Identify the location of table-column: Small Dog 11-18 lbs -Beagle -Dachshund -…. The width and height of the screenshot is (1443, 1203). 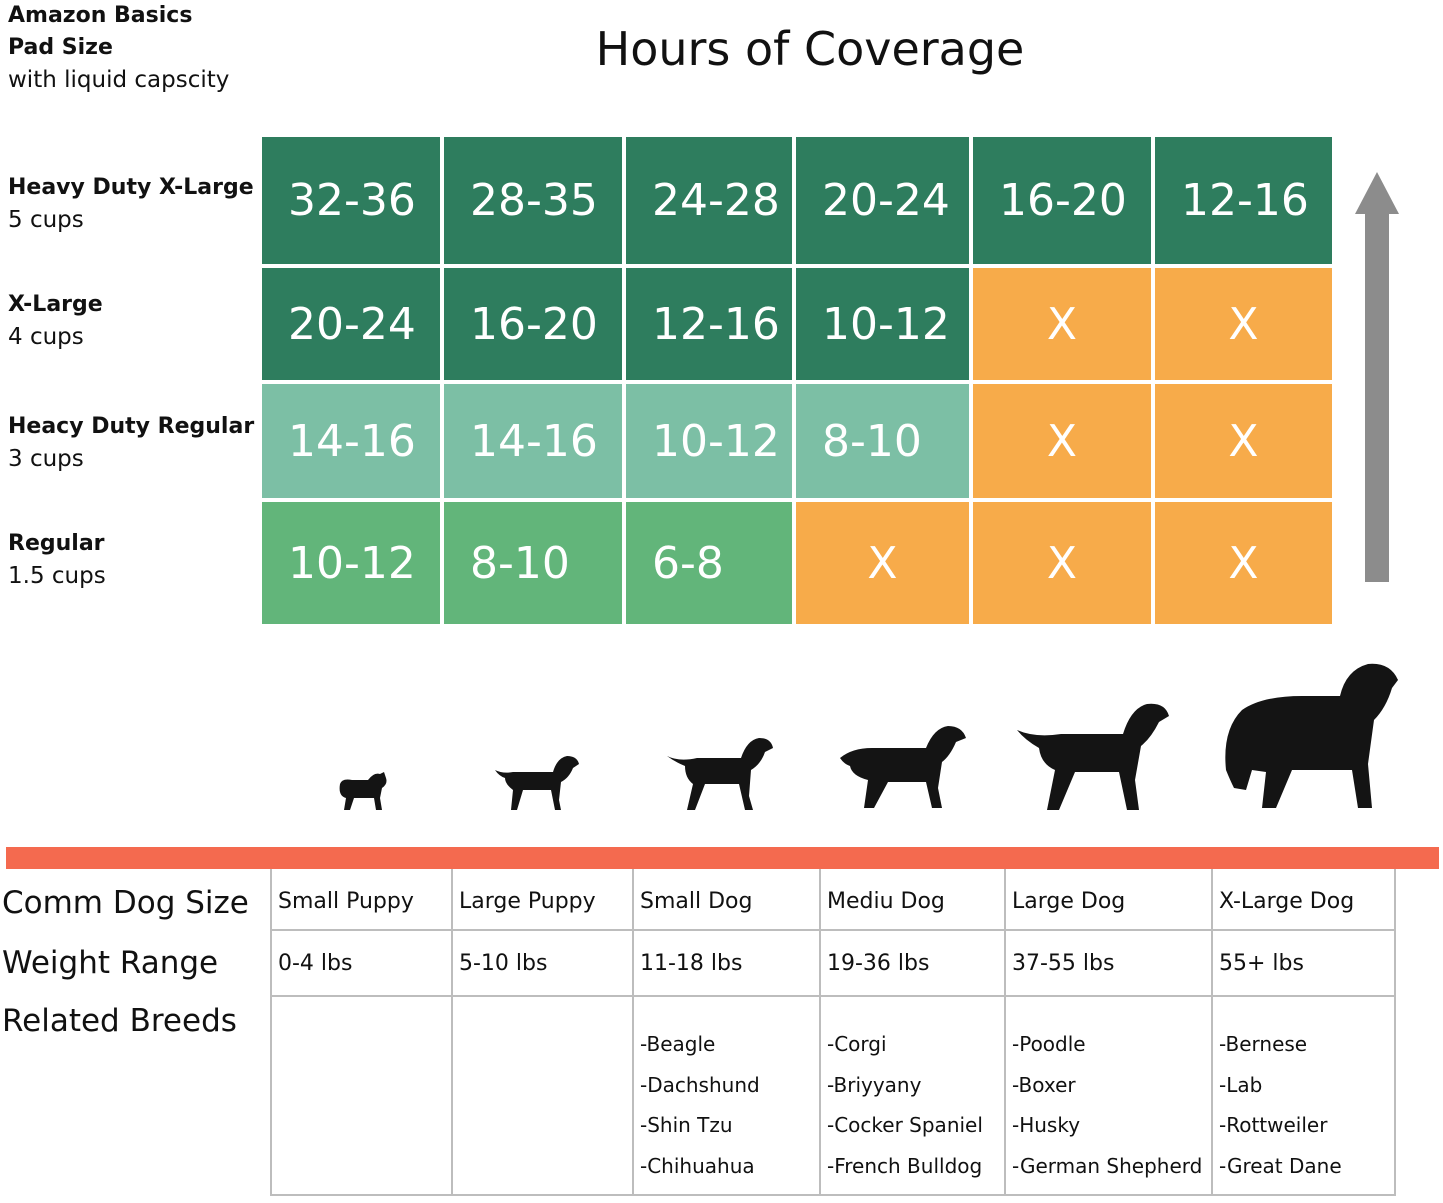
(726, 1032).